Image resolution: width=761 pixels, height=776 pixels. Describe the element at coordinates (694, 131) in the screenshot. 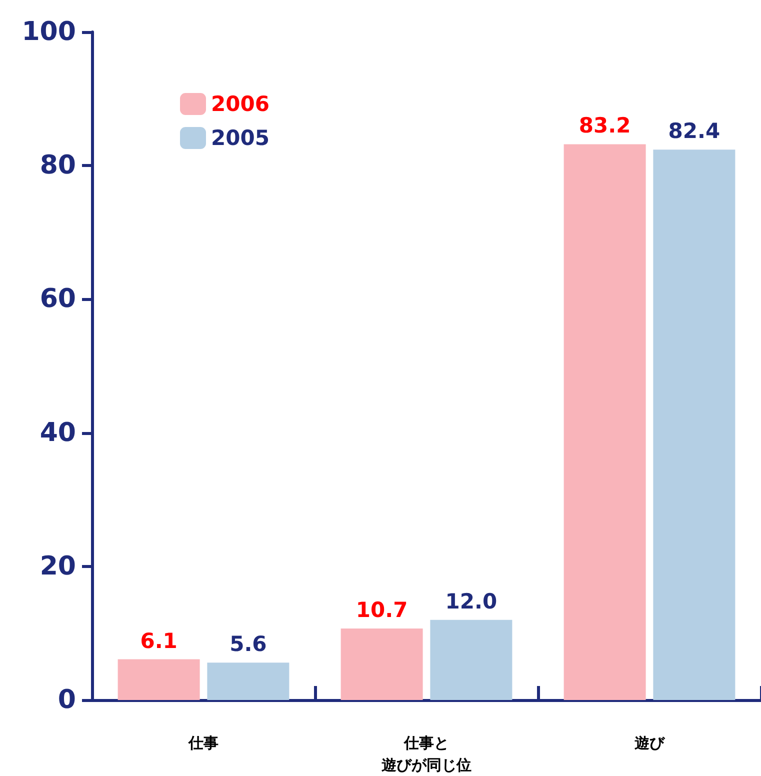

I see `data-label: 82.4` at that location.